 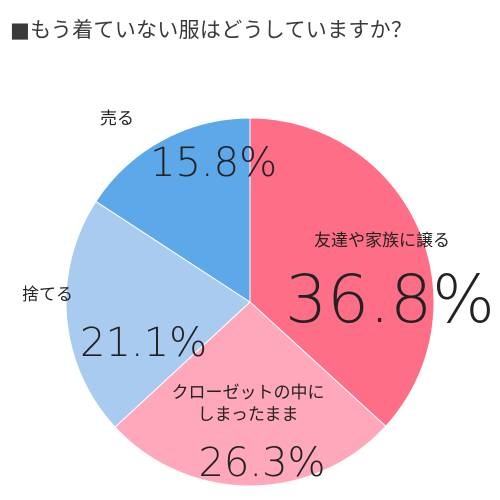 What do you see at coordinates (248, 415) in the screenshot?
I see `slice-label: しまったまま` at bounding box center [248, 415].